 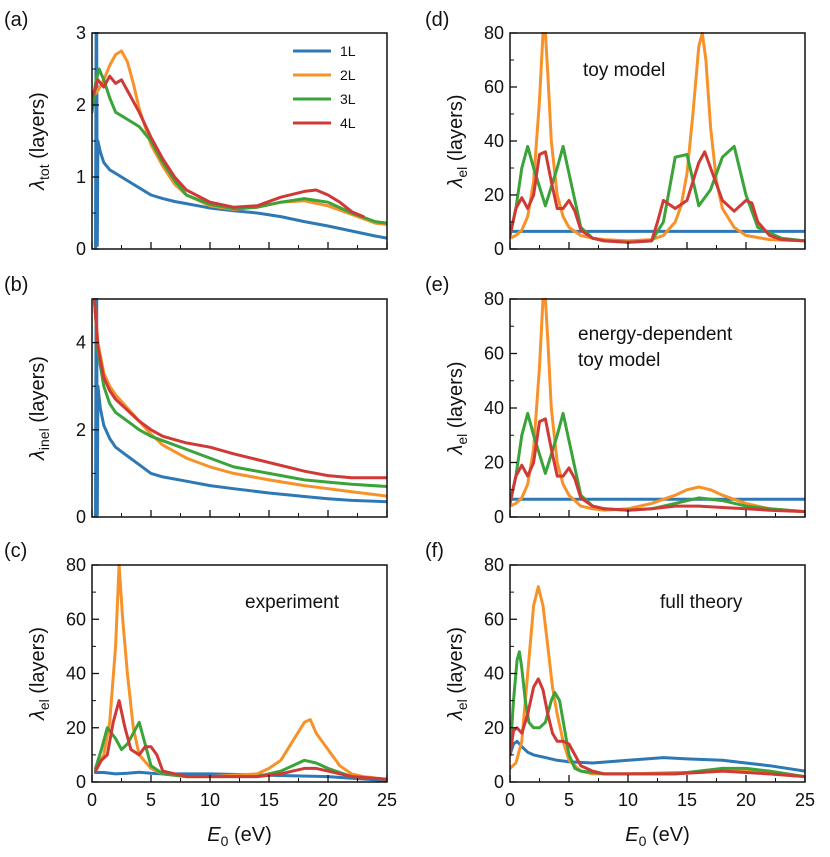 I want to click on annotation-d: toy model, so click(x=624, y=70).